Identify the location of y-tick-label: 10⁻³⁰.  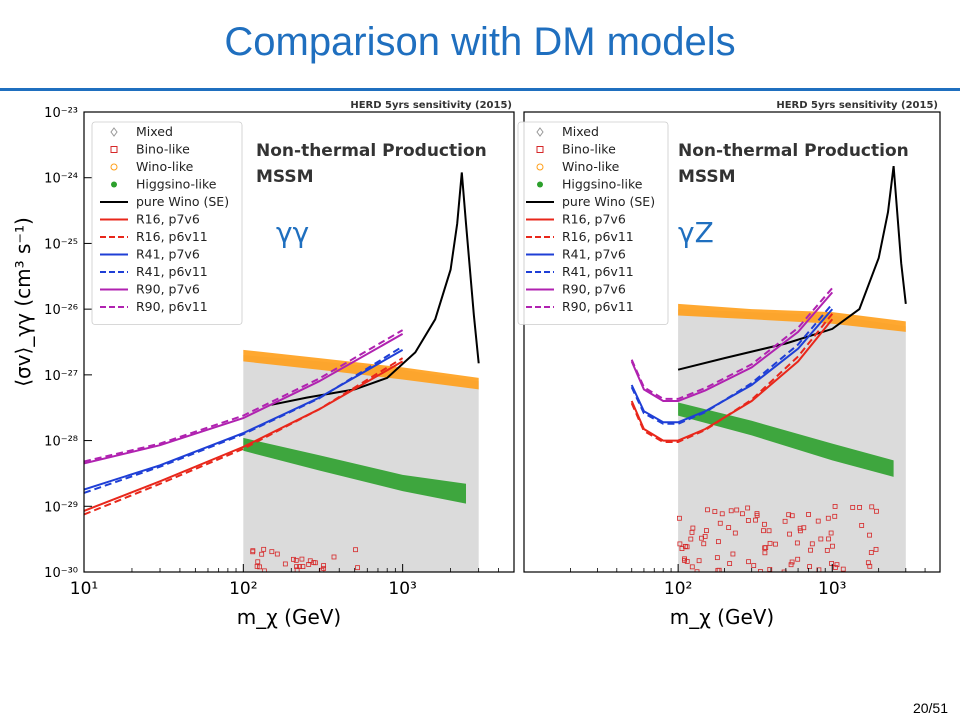
(61, 573).